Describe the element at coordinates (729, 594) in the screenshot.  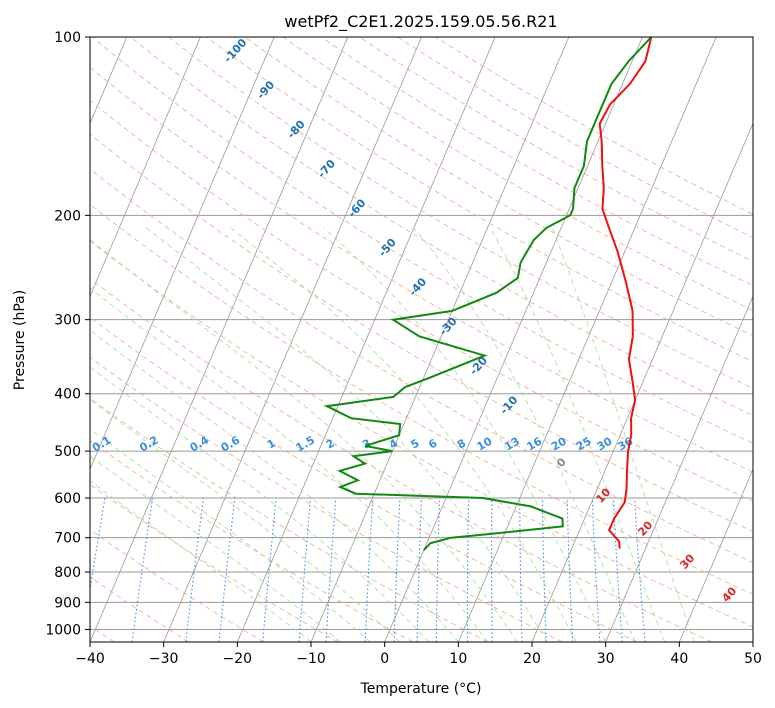
I see `moist-adiabat-label: 40` at that location.